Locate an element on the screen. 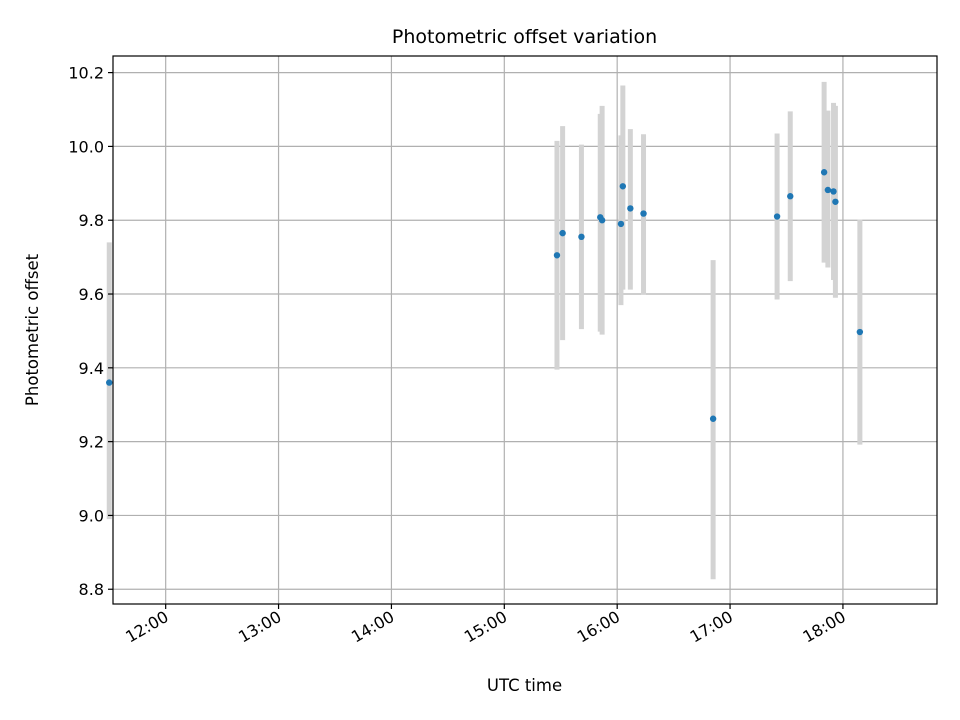 The width and height of the screenshot is (960, 720). x-tick-label: 13:00 is located at coordinates (259, 627).